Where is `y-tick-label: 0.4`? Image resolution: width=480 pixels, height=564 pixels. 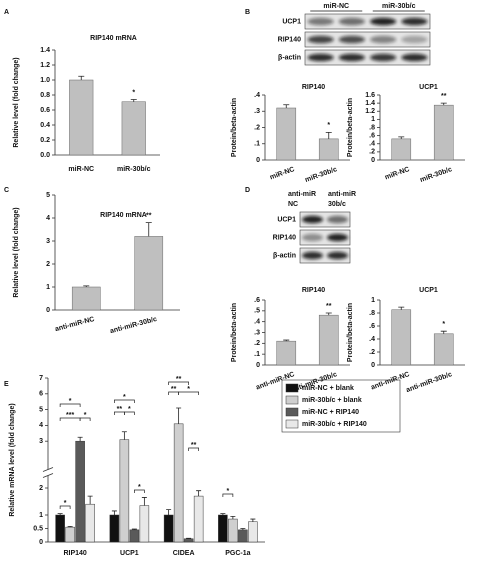
y-tick-label: 0.4 is located at coordinates (45, 125).